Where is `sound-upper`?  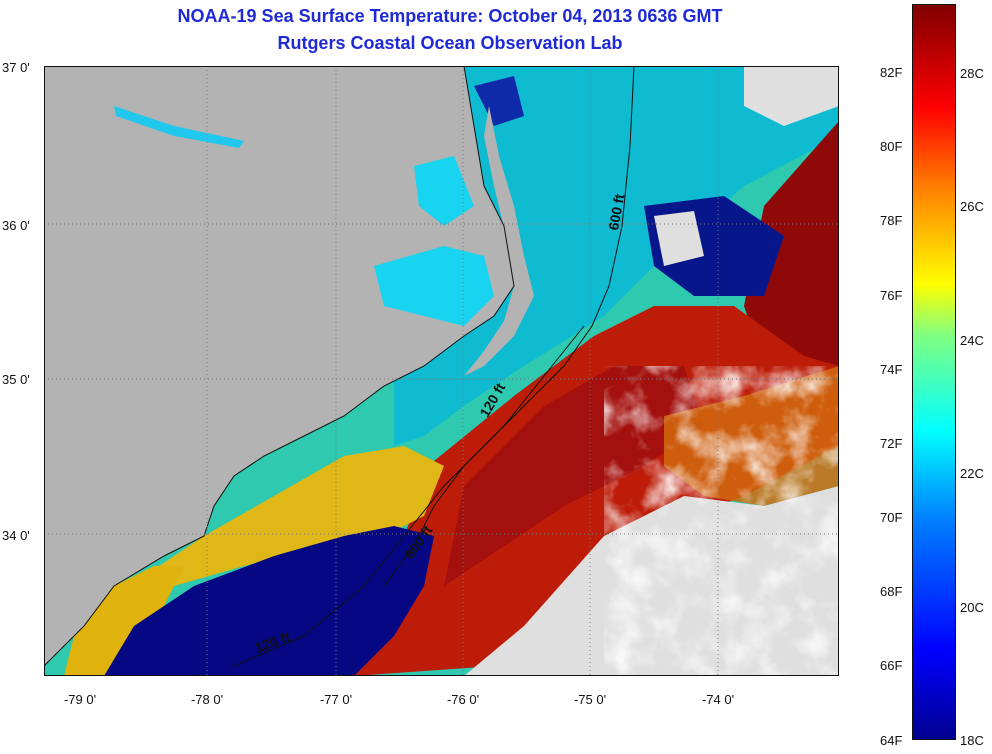
sound-upper is located at coordinates (444, 191).